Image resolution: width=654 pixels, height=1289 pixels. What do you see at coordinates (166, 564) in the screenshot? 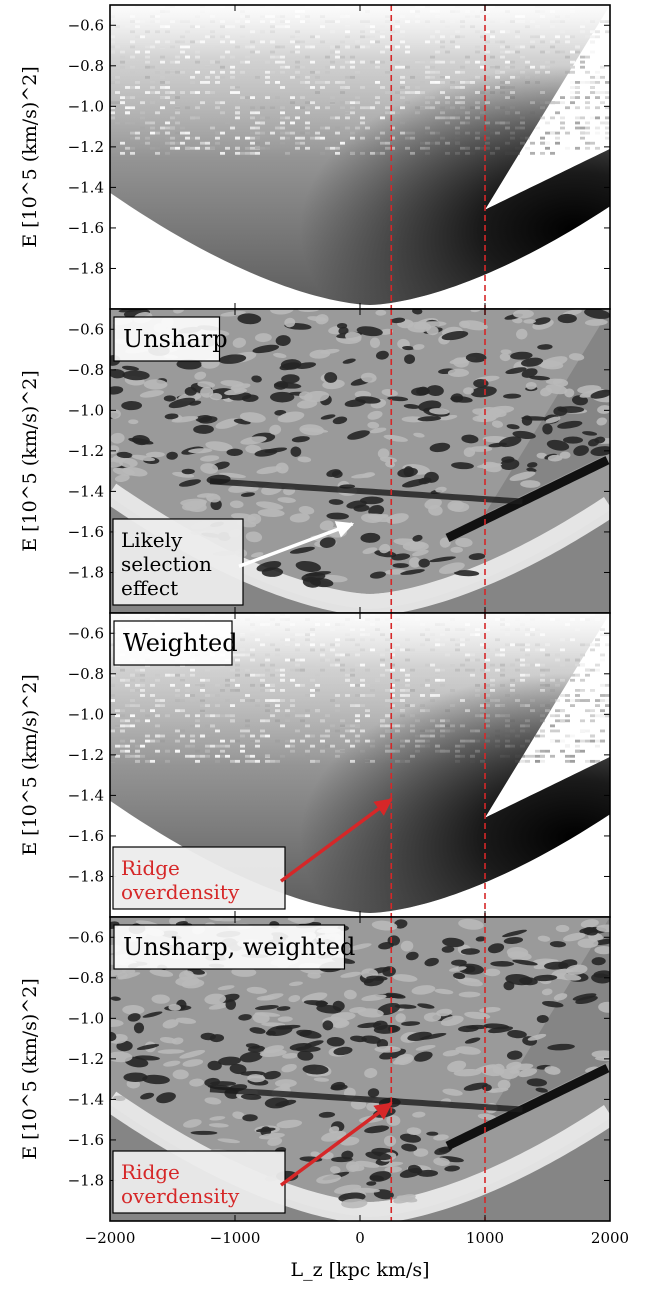
I see `annotation-text: selection` at bounding box center [166, 564].